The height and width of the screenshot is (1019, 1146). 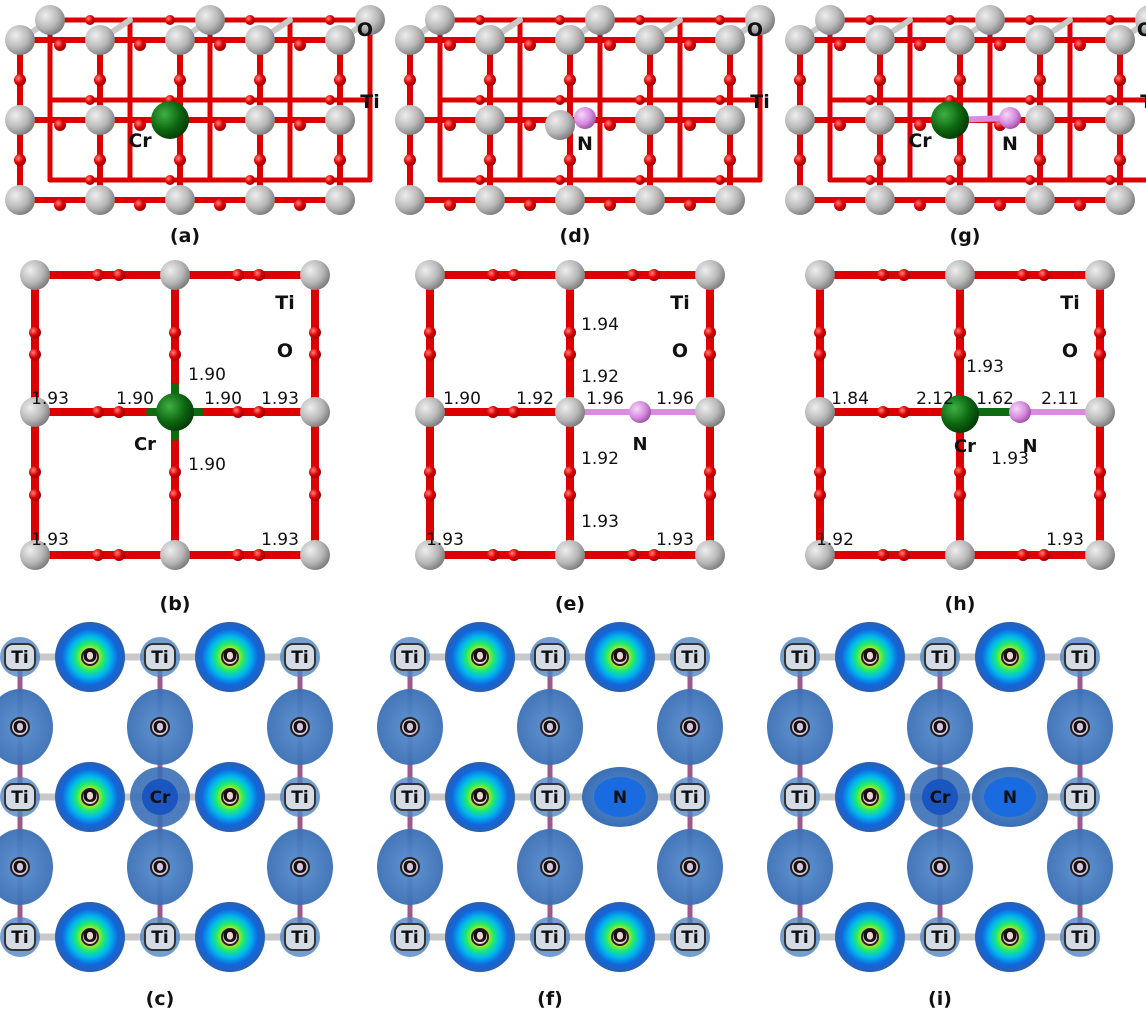 What do you see at coordinates (940, 999) in the screenshot?
I see `caption-i: (i)` at bounding box center [940, 999].